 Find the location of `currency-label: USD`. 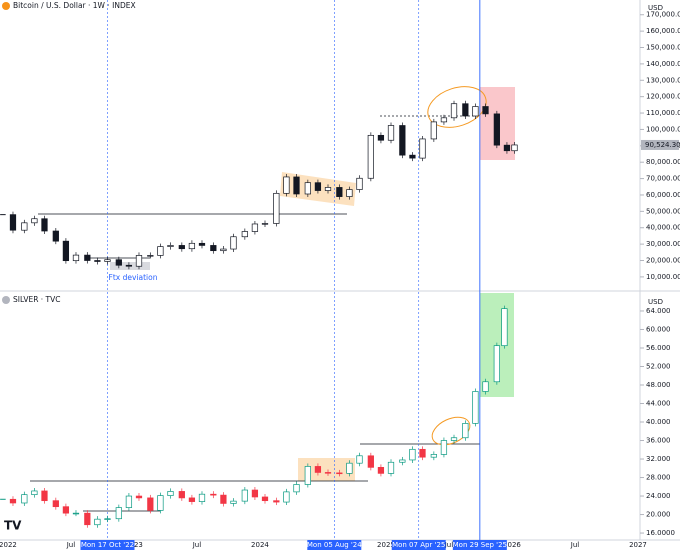

currency-label: USD is located at coordinates (655, 8).